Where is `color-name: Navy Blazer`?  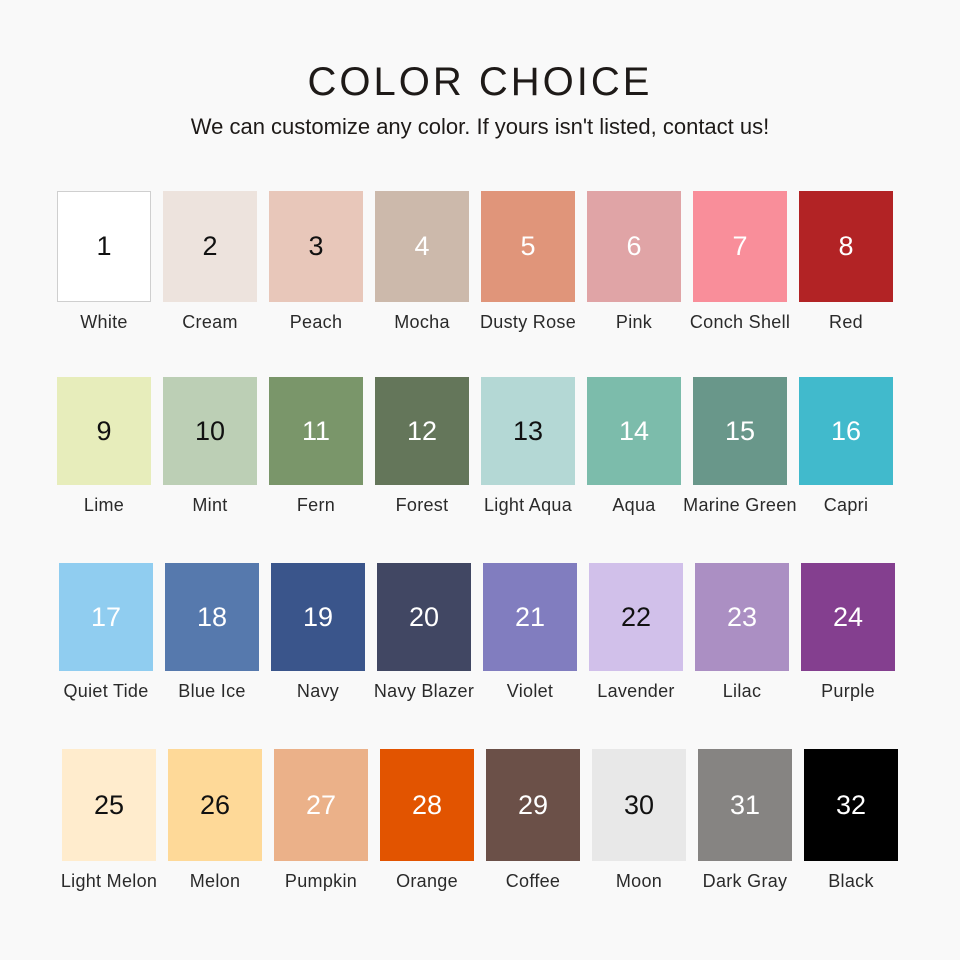 color-name: Navy Blazer is located at coordinates (424, 691).